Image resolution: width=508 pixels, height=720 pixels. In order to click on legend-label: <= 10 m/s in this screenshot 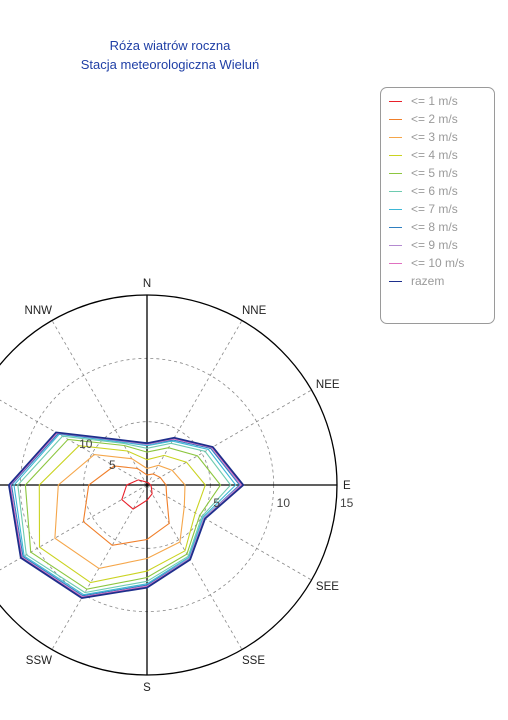, I will do `click(438, 263)`.